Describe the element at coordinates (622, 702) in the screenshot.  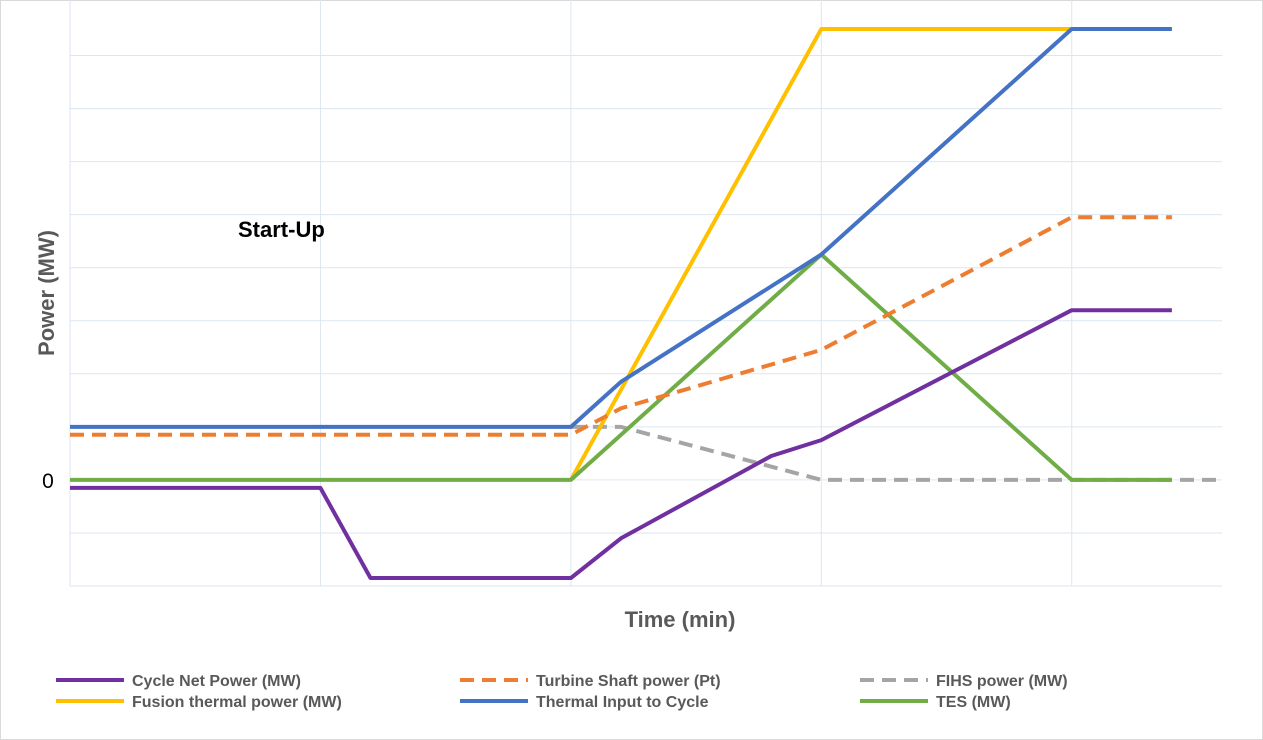
I see `legend-label: Thermal Input to Cycle` at that location.